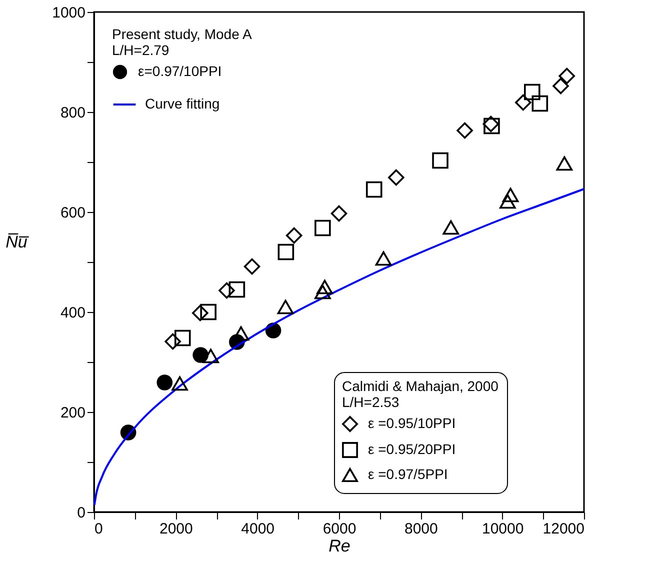 The image size is (648, 583). Describe the element at coordinates (182, 42) in the screenshot. I see `text: Present study, Mode A L/H=2.79` at that location.